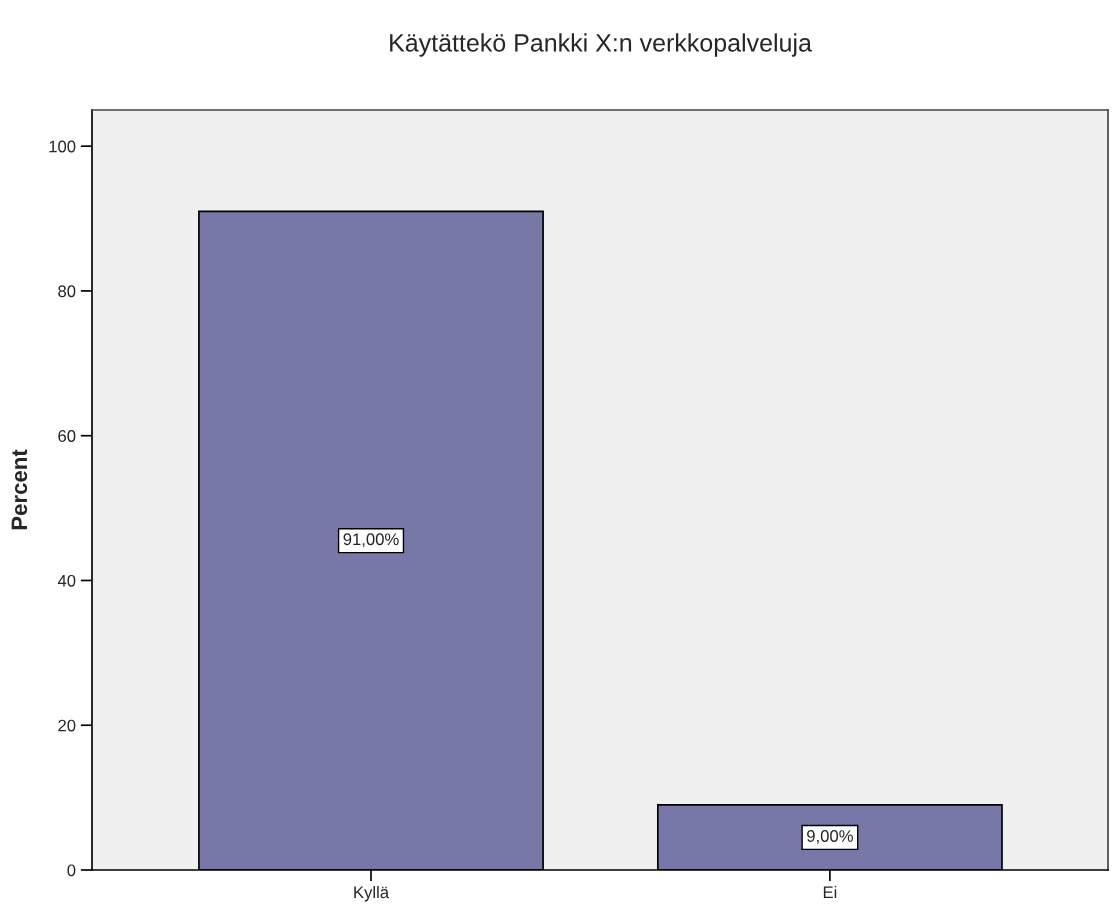  Describe the element at coordinates (67, 436) in the screenshot. I see `y-tick-label: 60` at that location.